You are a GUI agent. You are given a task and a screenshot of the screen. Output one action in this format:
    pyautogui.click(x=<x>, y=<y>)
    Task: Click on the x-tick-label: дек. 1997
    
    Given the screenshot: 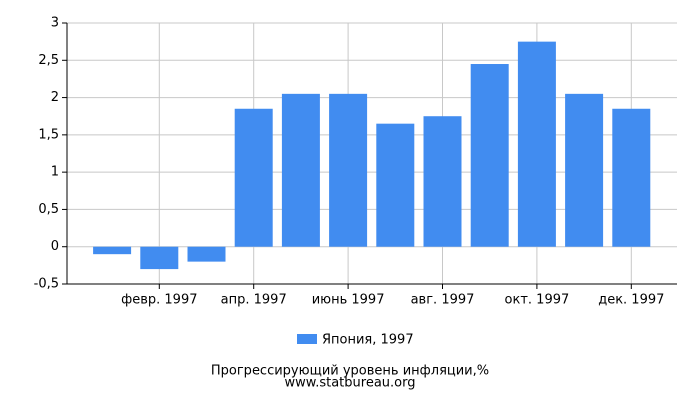 What is the action you would take?
    pyautogui.click(x=631, y=300)
    